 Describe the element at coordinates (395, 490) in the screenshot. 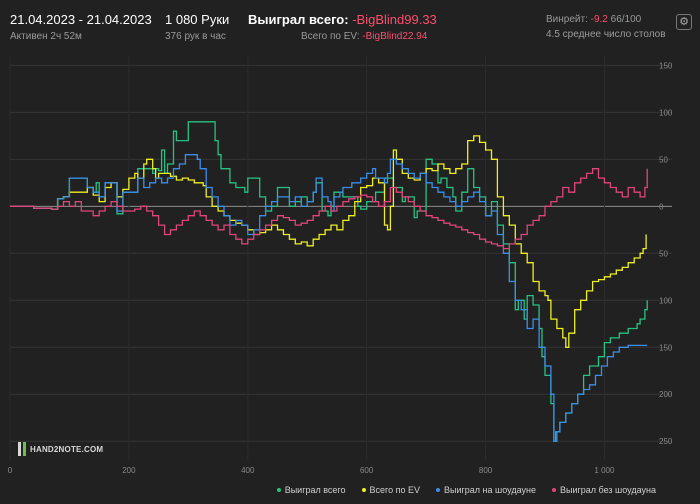

I see `legend-label: Всего по EV` at that location.